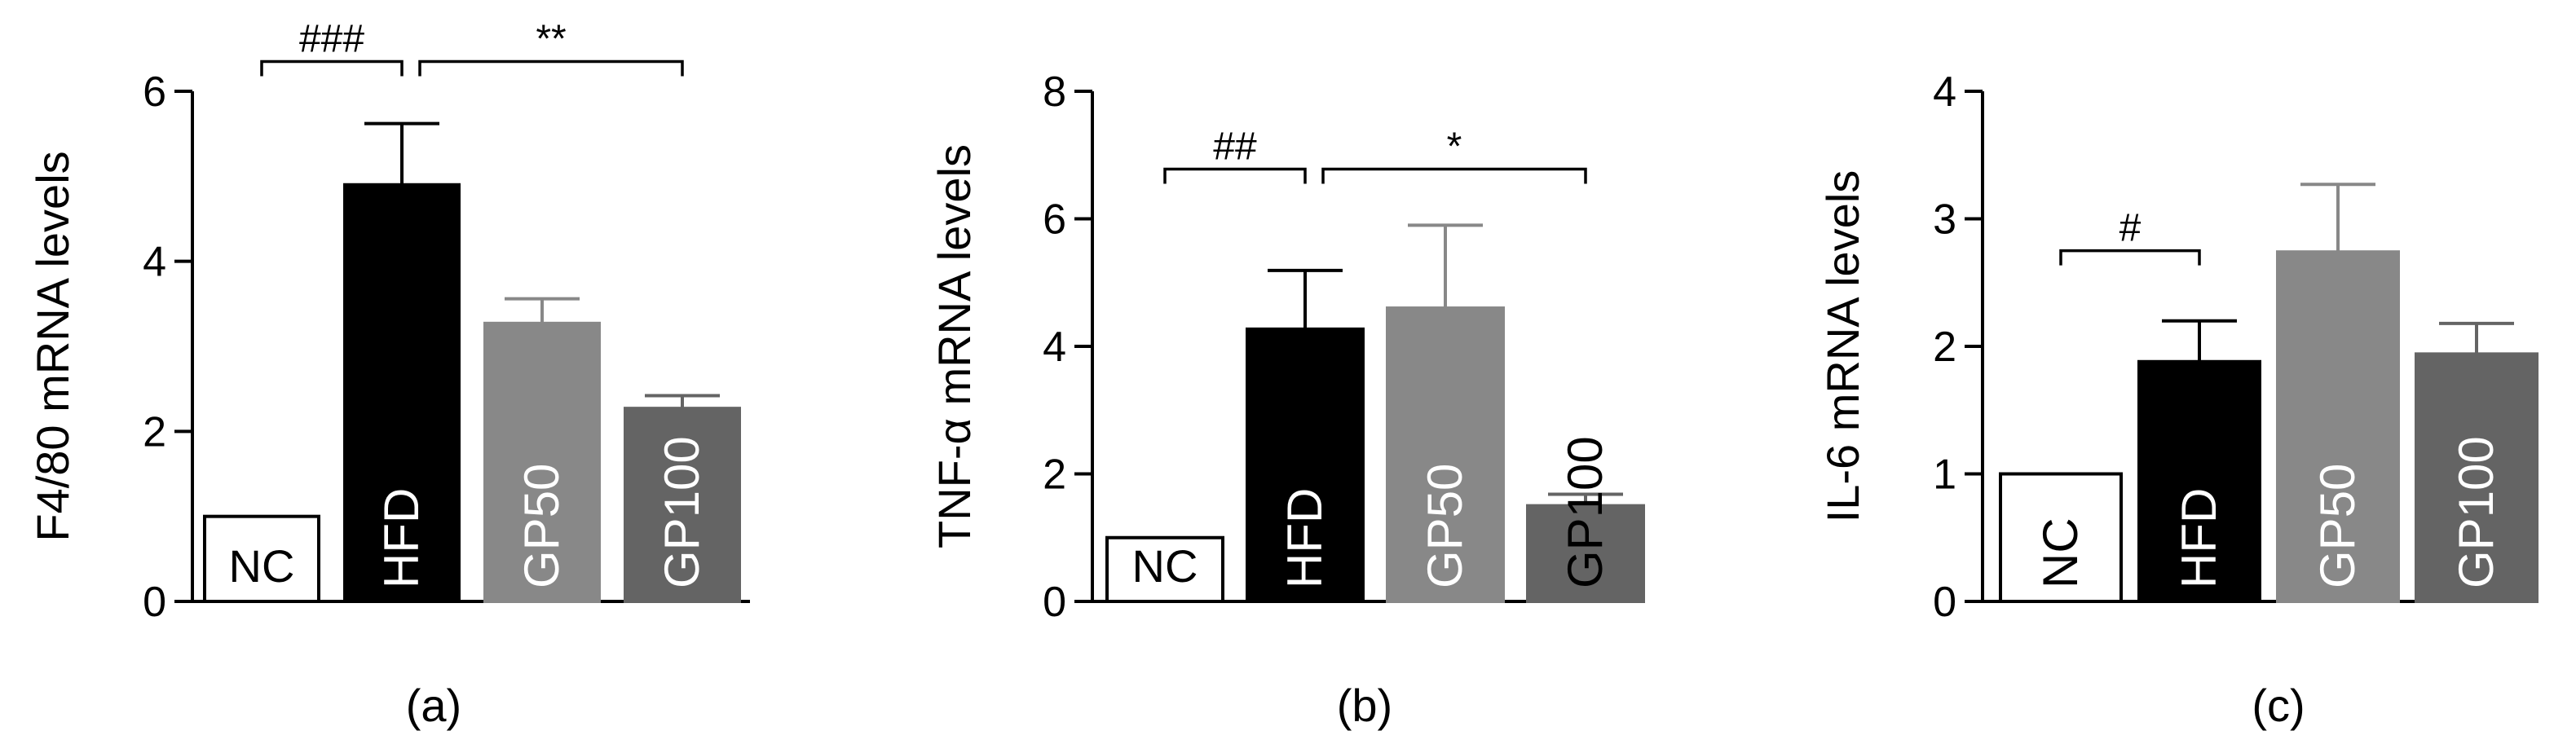 The height and width of the screenshot is (753, 2576). What do you see at coordinates (551, 38) in the screenshot?
I see `significance-label: **` at bounding box center [551, 38].